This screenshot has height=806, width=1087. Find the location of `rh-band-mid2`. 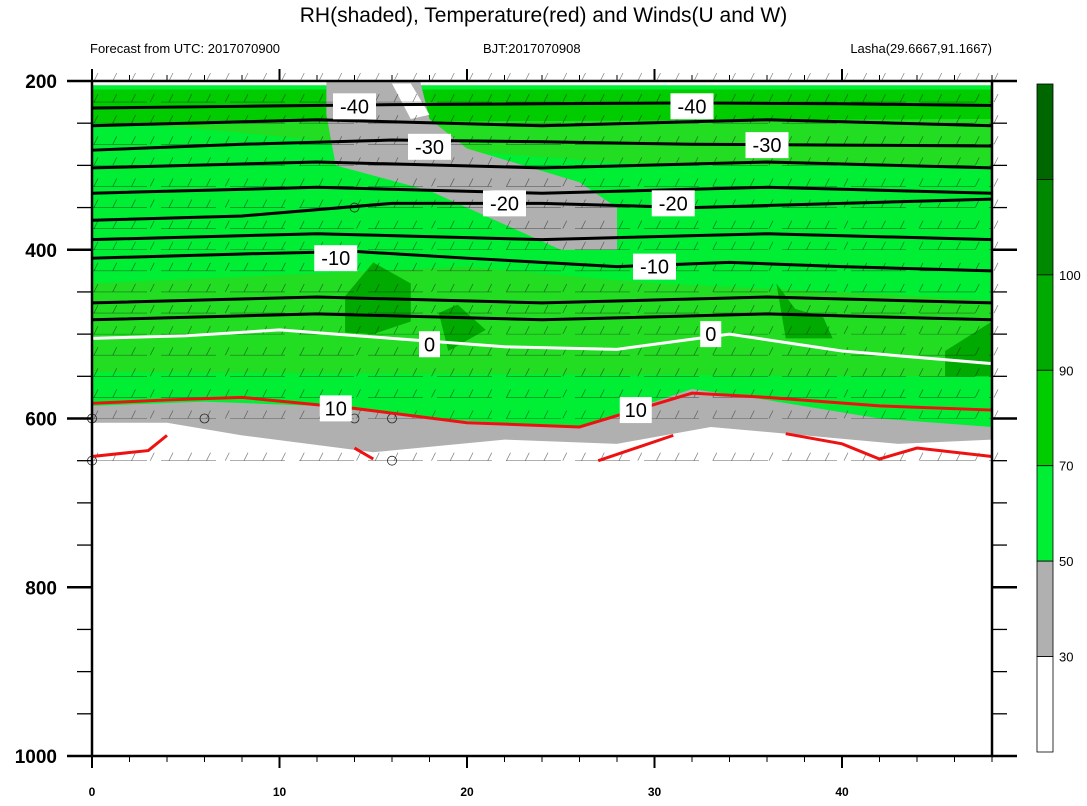

rh-band-mid2 is located at coordinates (542, 321).